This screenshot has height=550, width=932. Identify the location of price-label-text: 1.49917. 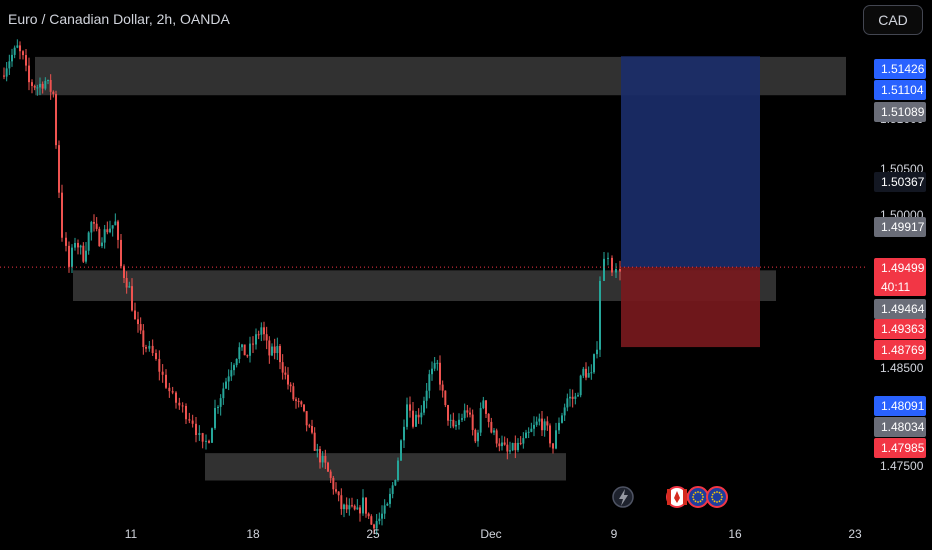
(903, 227).